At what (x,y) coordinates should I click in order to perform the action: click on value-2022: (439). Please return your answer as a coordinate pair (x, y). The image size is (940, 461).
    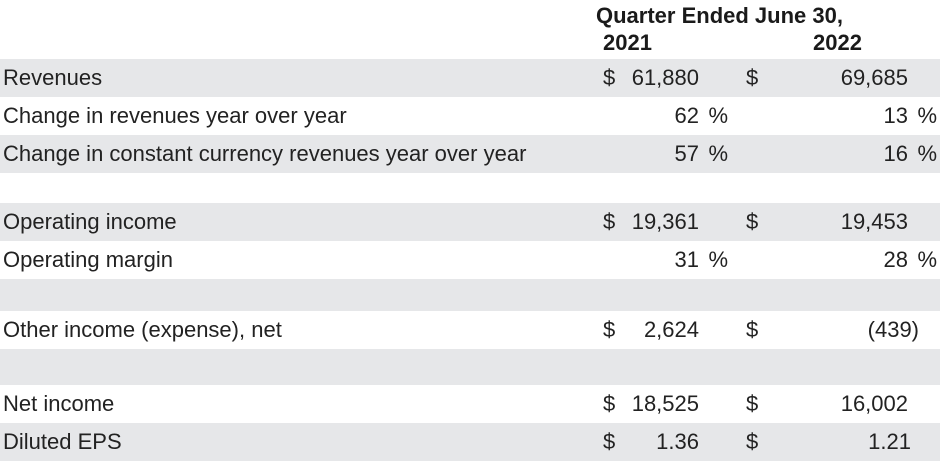
    Looking at the image, I should click on (893, 329).